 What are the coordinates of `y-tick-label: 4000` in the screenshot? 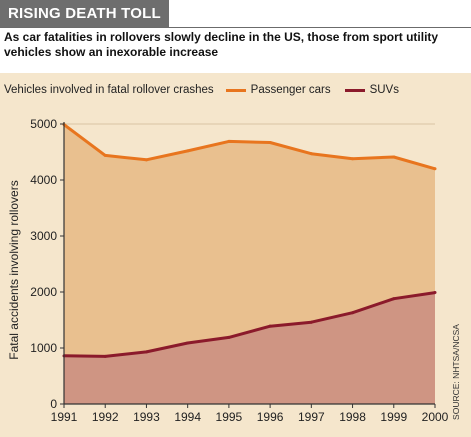 It's located at (43, 180).